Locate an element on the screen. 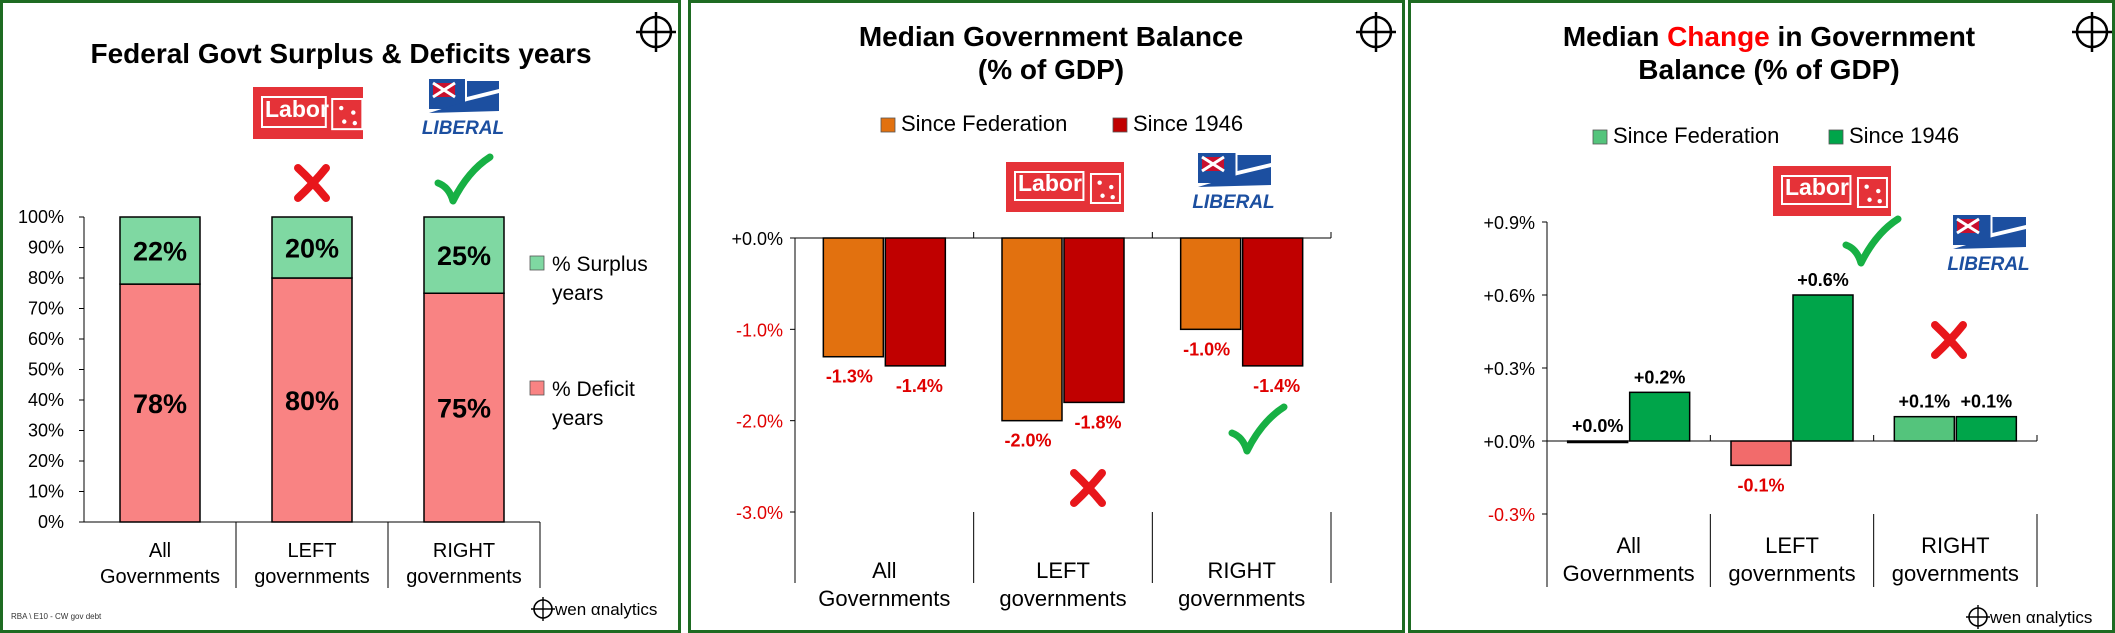 Image resolution: width=2115 pixels, height=633 pixels. y-tick-label: 10% is located at coordinates (46, 492).